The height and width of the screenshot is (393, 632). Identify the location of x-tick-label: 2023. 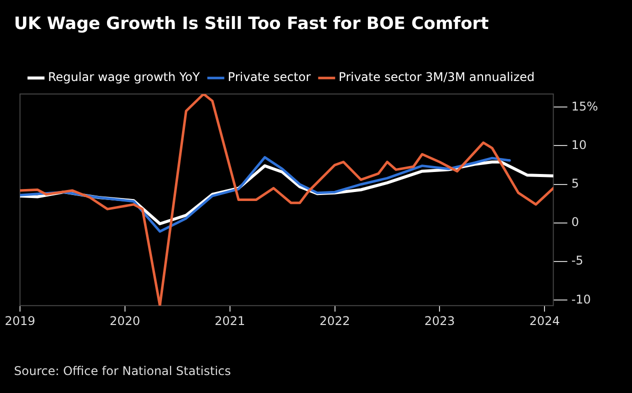
(439, 321).